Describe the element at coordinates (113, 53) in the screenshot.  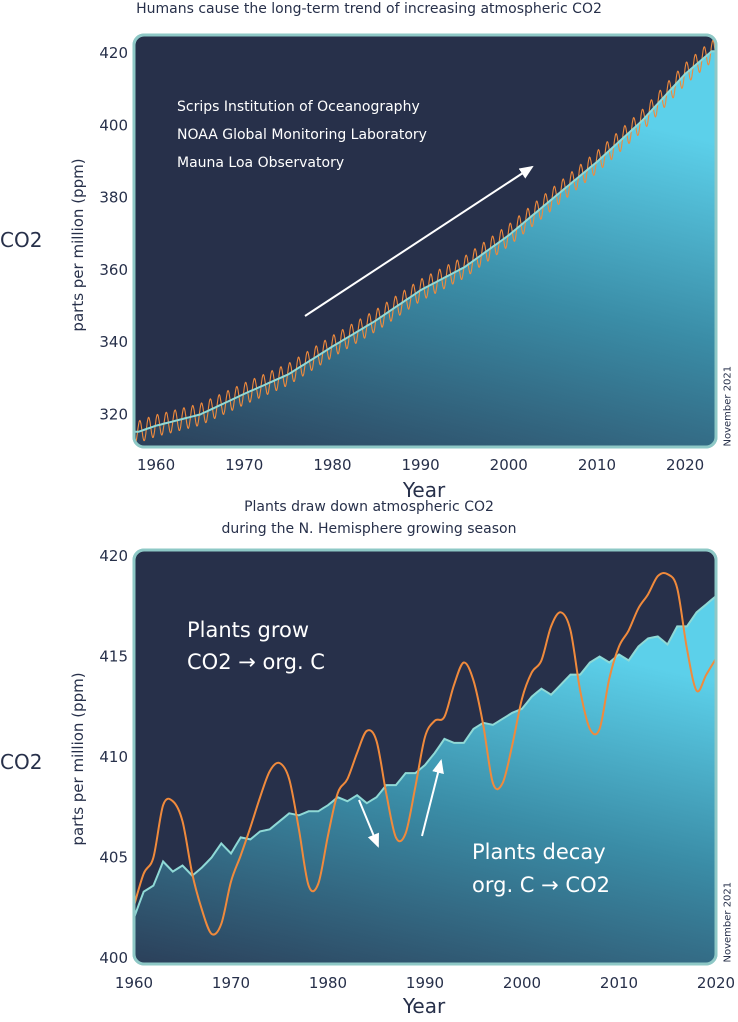
I see `chart1-y-tick-420: 420` at that location.